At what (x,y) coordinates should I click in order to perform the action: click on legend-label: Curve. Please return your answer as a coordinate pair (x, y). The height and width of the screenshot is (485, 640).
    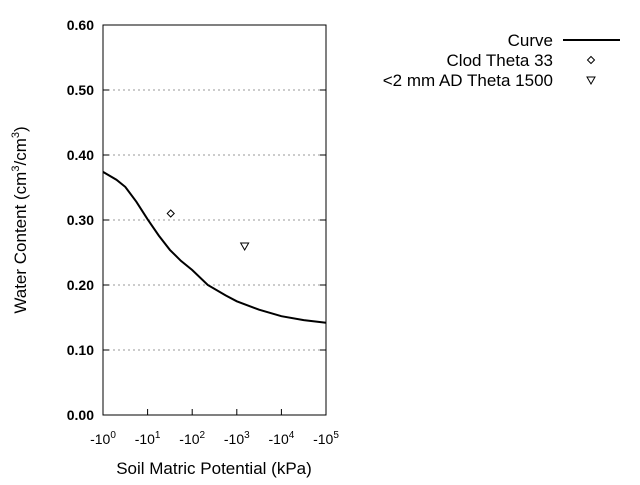
    Looking at the image, I should click on (530, 40).